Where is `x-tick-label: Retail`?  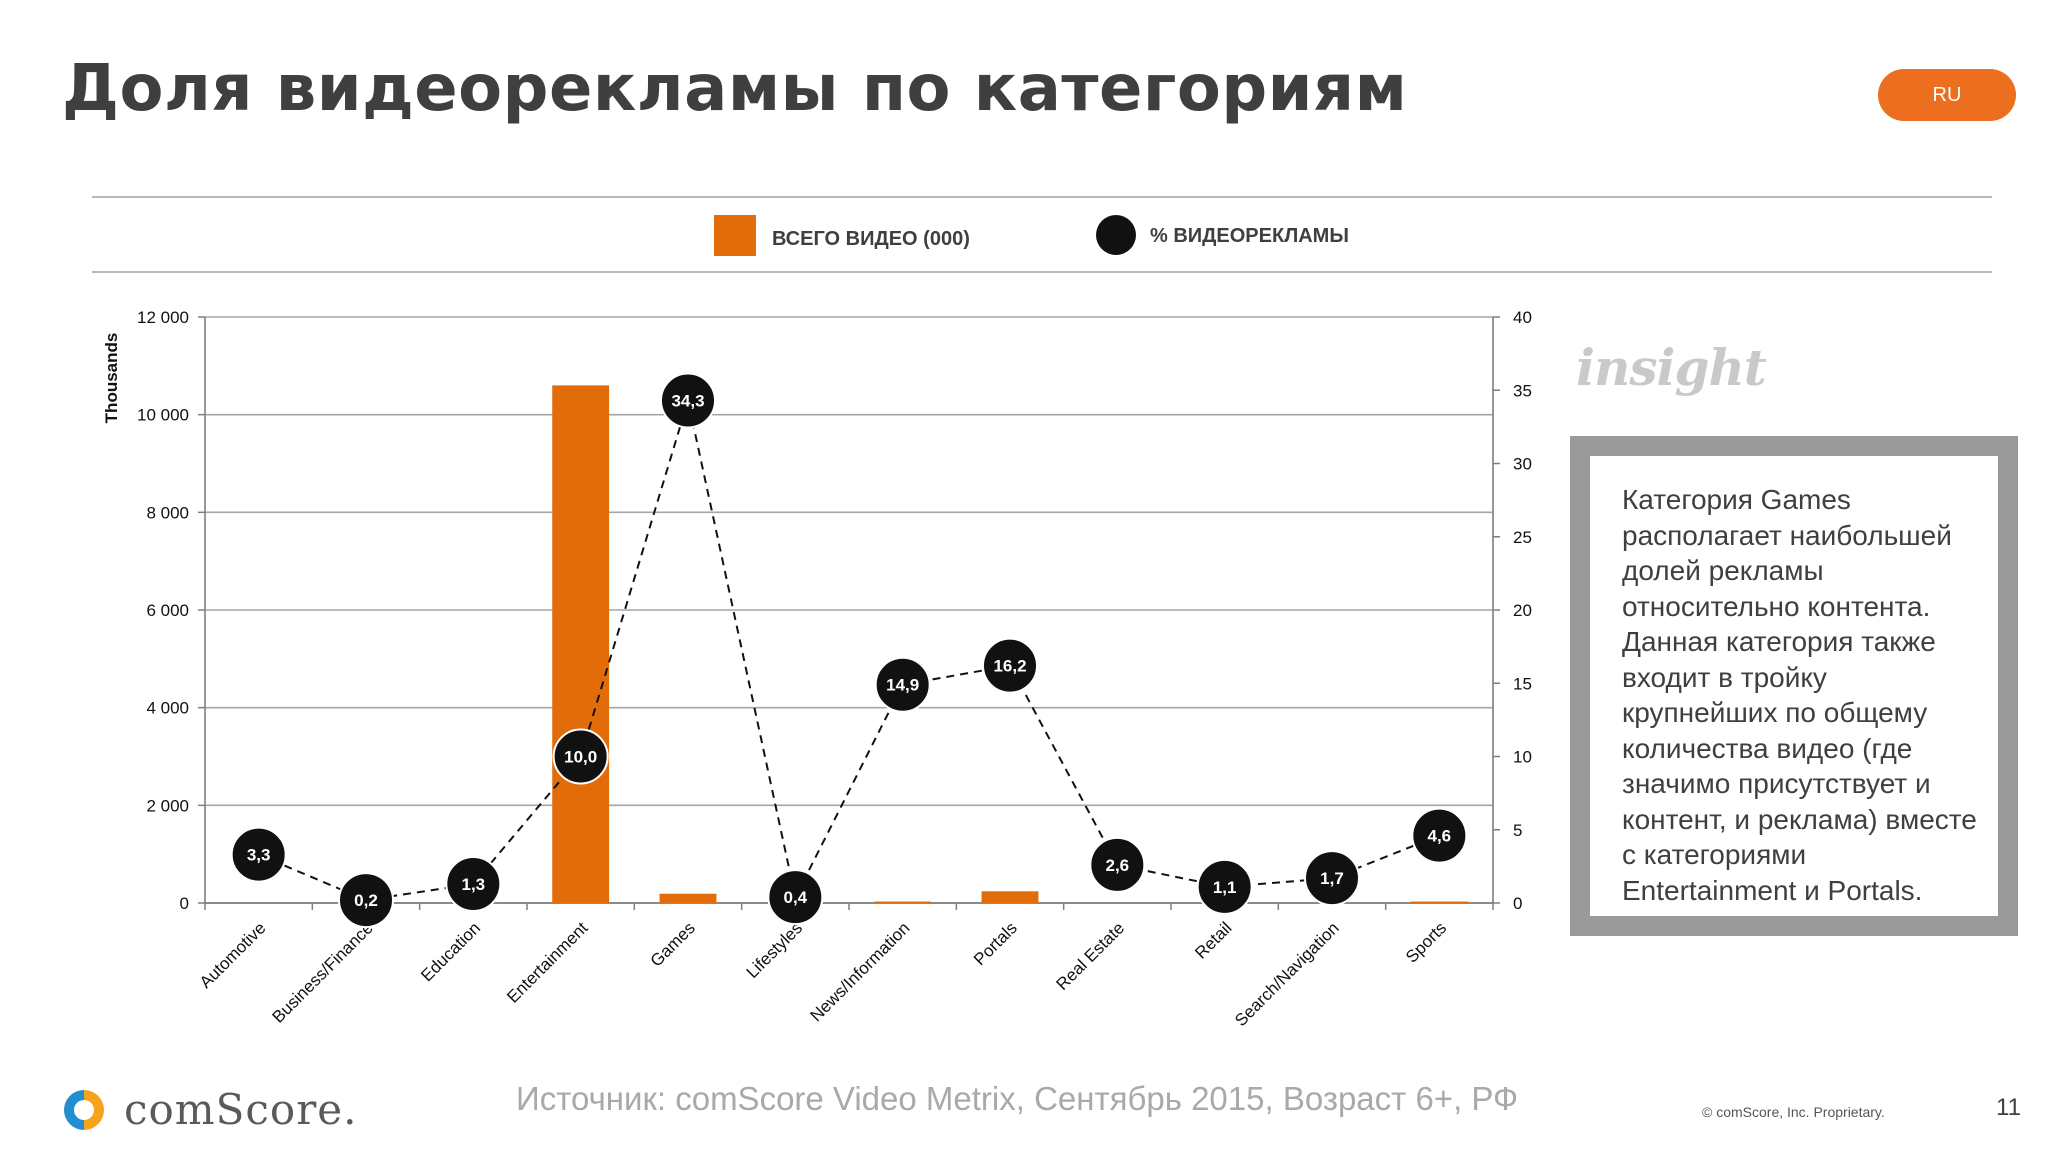 x-tick-label: Retail is located at coordinates (1213, 940).